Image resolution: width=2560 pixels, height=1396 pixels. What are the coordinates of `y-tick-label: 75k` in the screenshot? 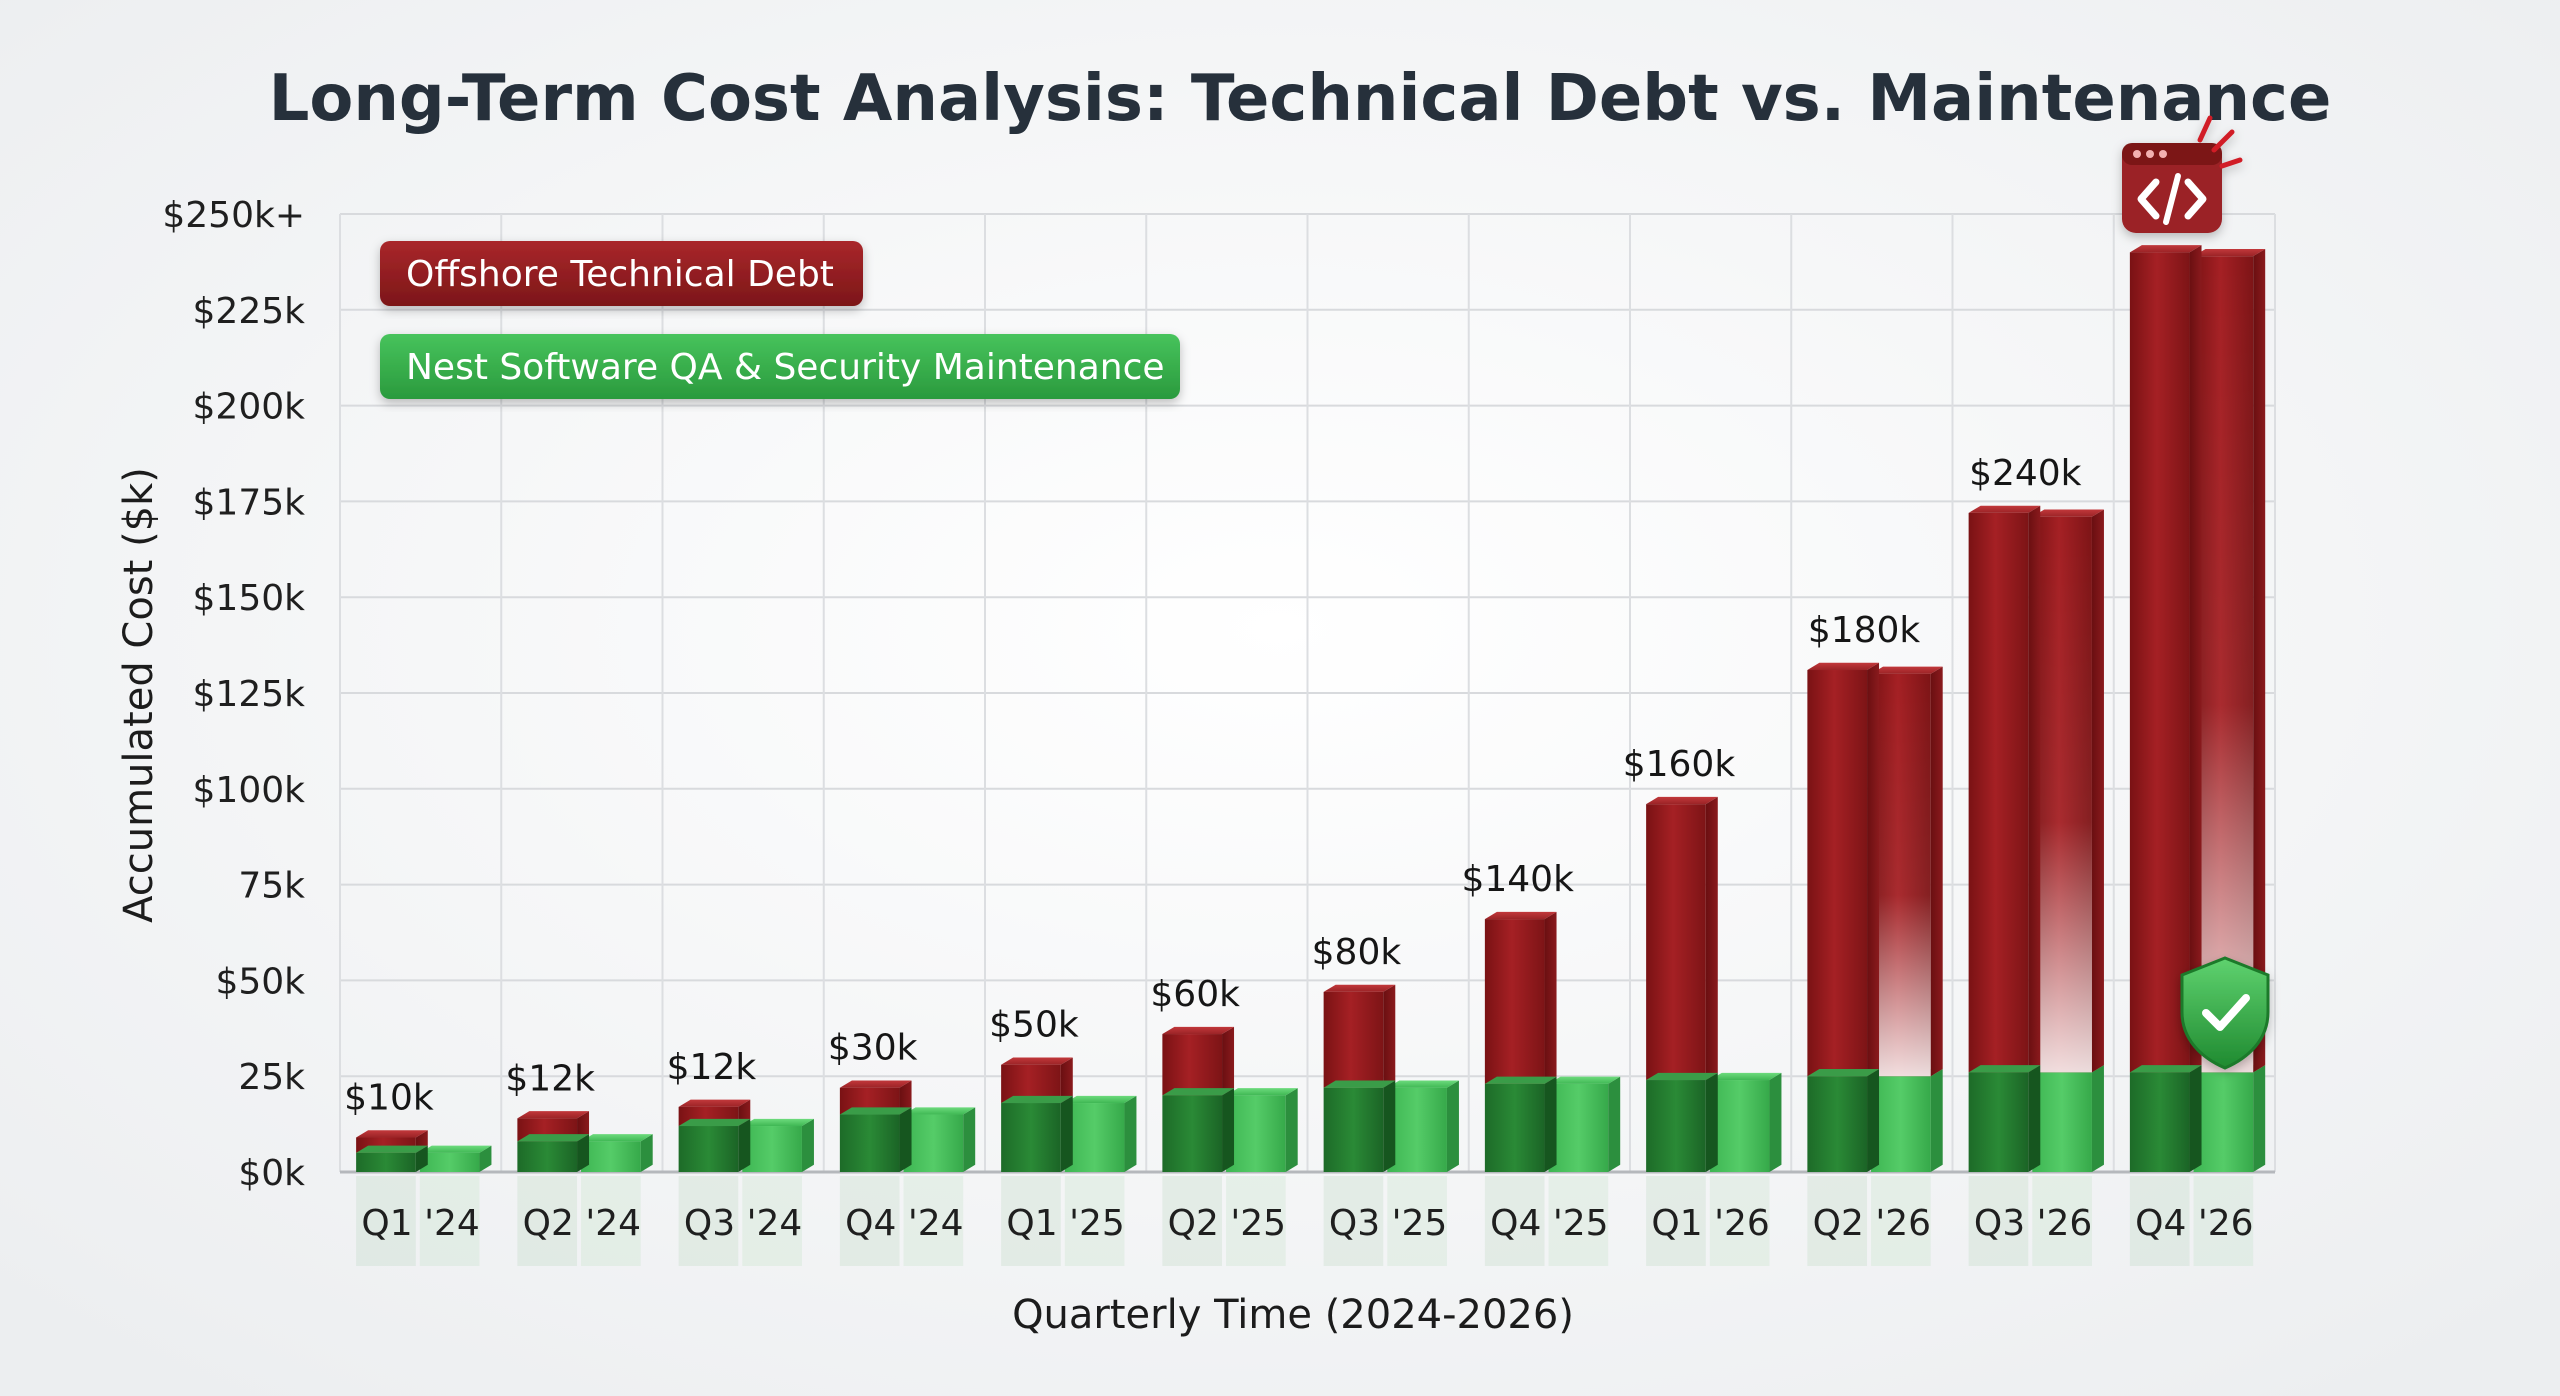 It's located at (271, 886).